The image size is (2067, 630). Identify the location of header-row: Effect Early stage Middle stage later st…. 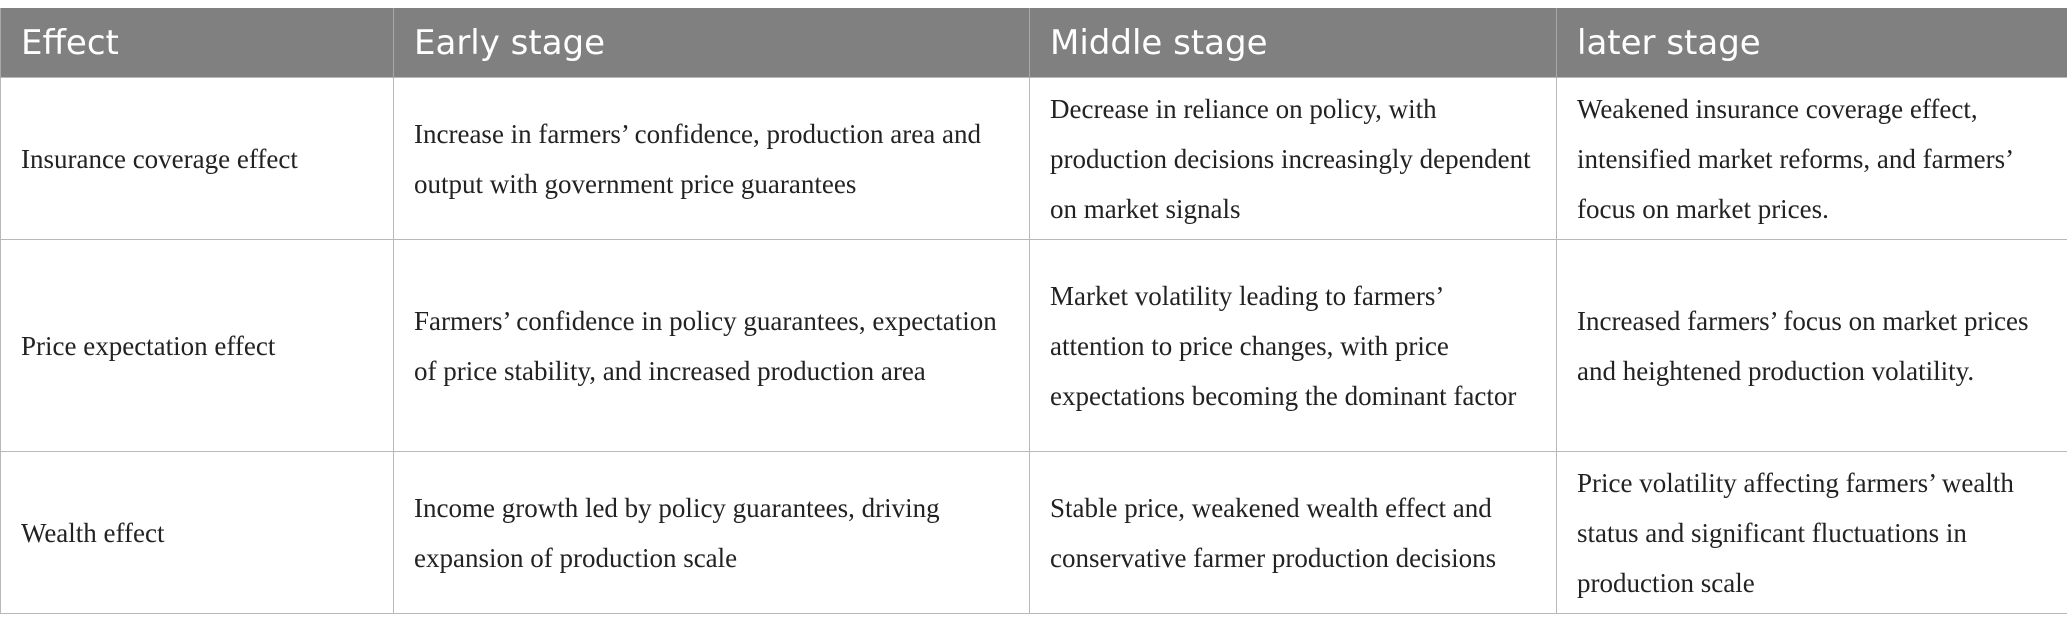
(1033, 43).